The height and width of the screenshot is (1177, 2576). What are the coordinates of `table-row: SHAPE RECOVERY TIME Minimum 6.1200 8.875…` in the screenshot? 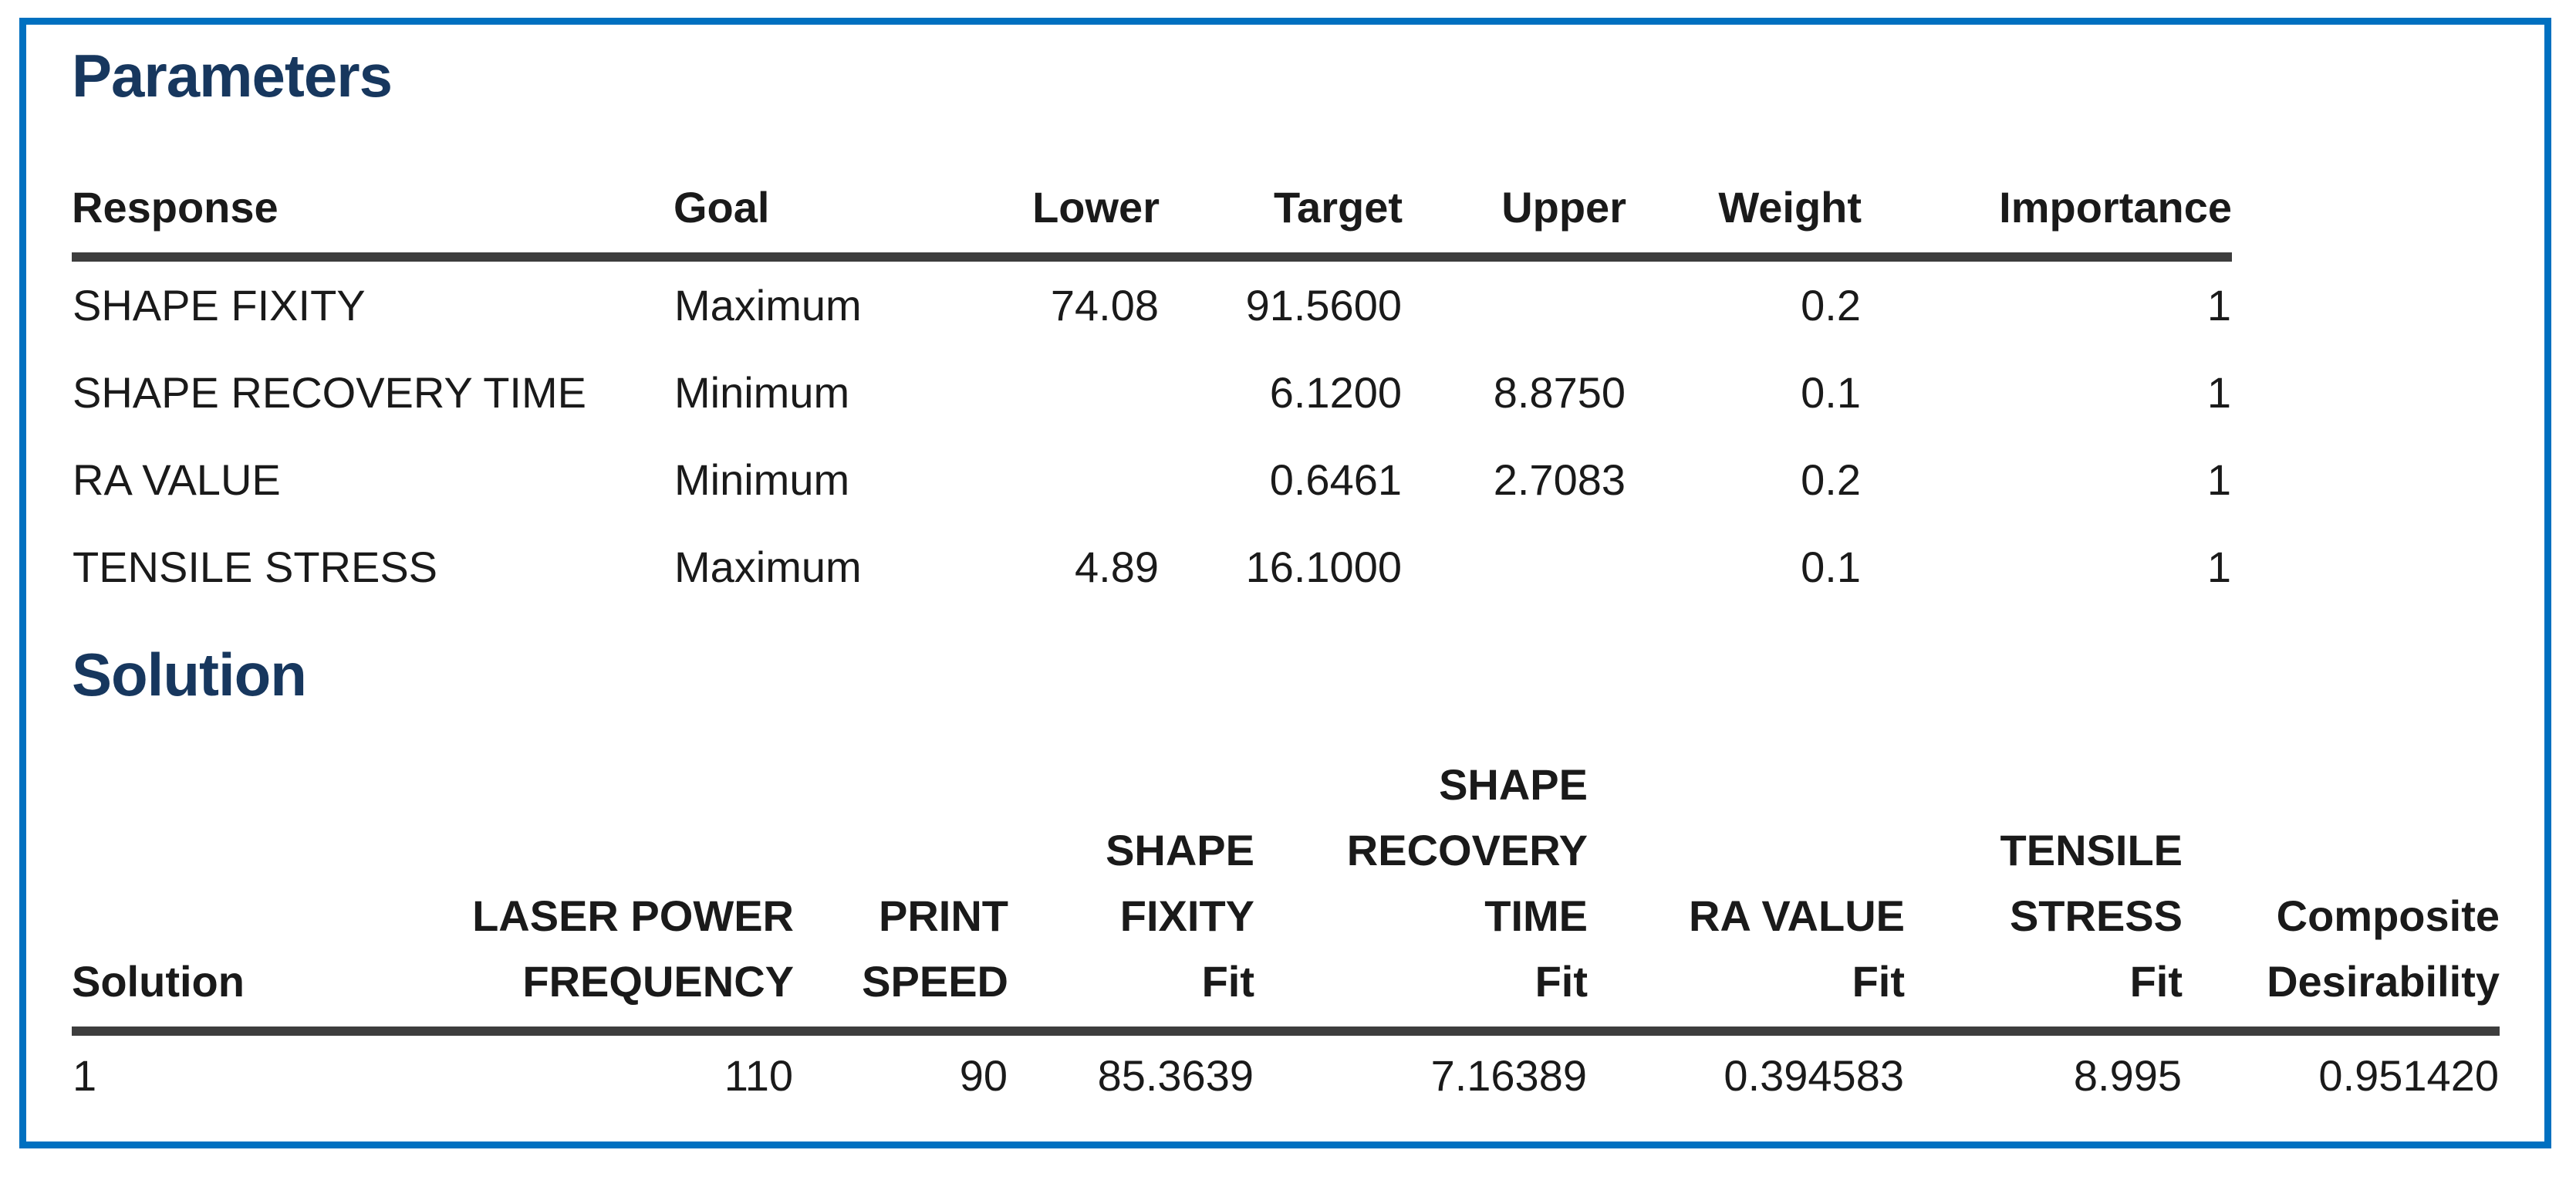 It's located at (1152, 392).